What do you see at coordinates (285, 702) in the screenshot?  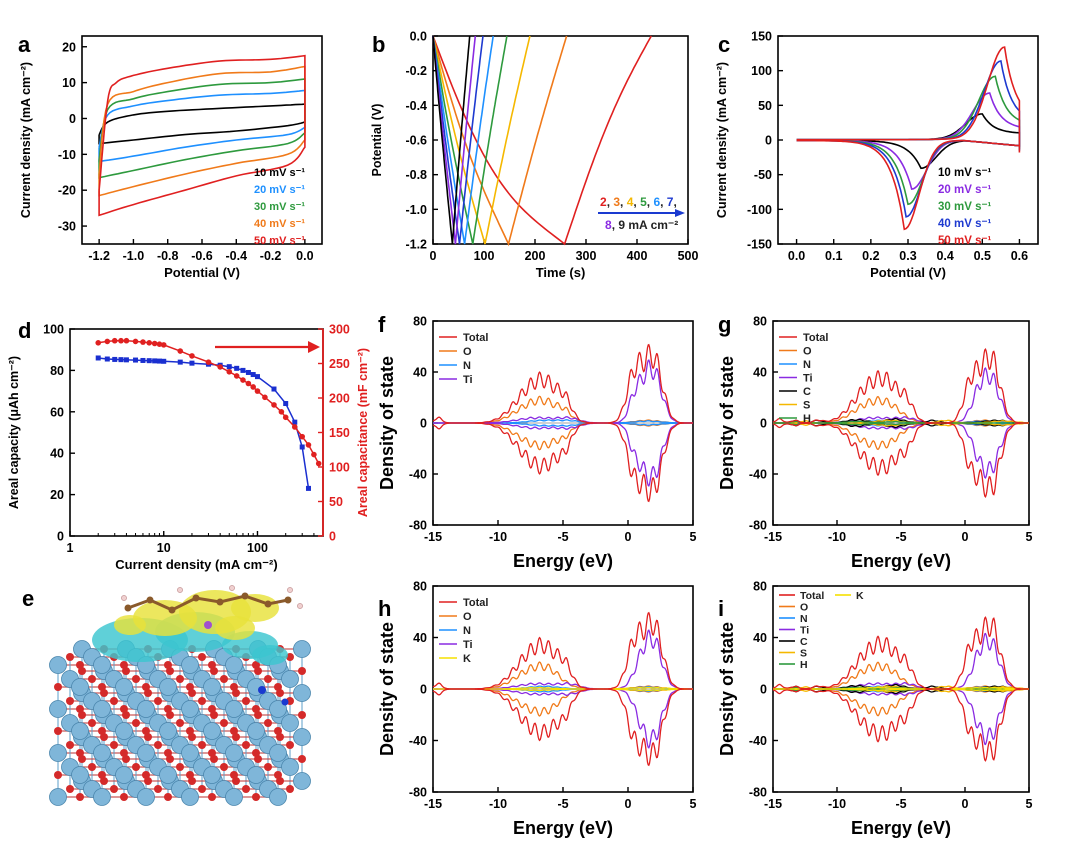 I see `nitrogen-atom` at bounding box center [285, 702].